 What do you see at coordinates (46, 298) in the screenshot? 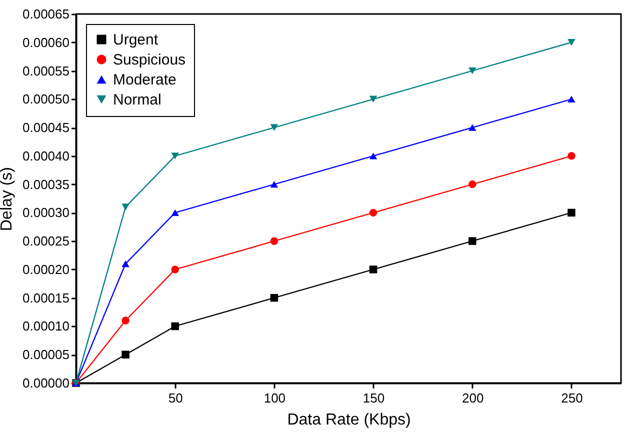
I see `y-tick-label: 0.00015` at bounding box center [46, 298].